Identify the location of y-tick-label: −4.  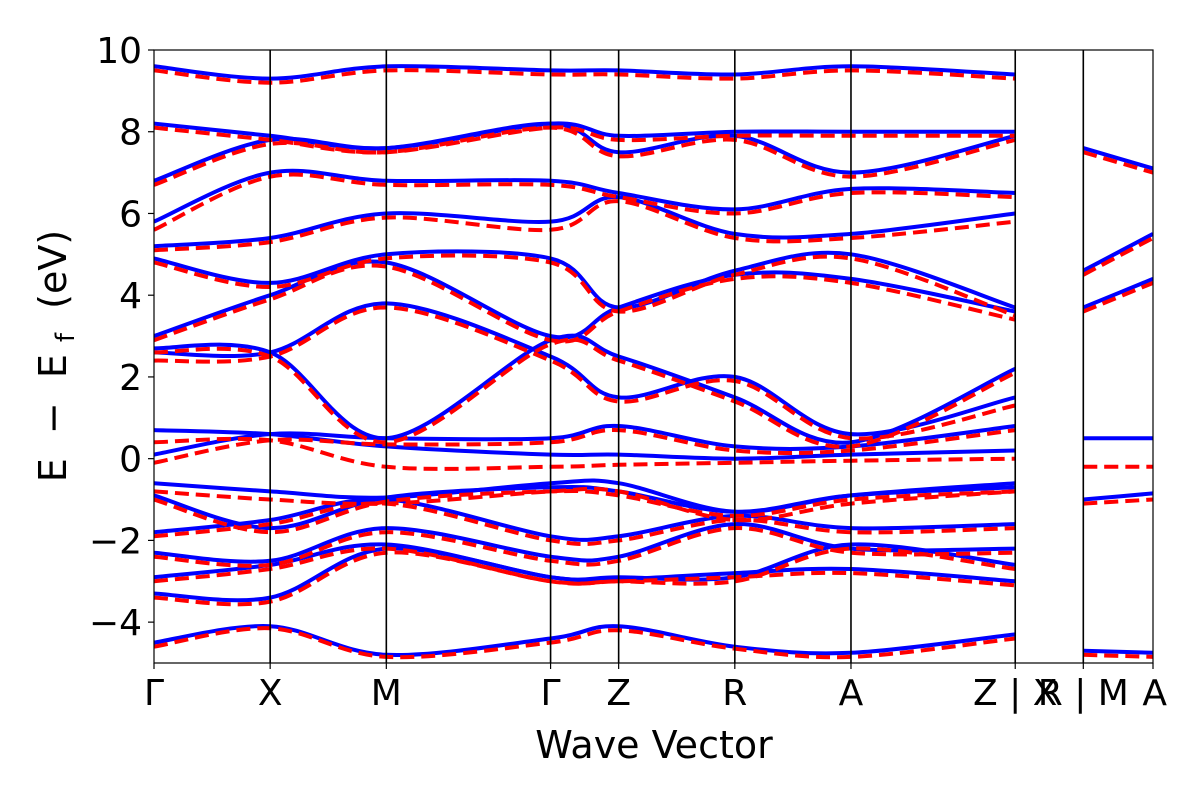
(115, 623).